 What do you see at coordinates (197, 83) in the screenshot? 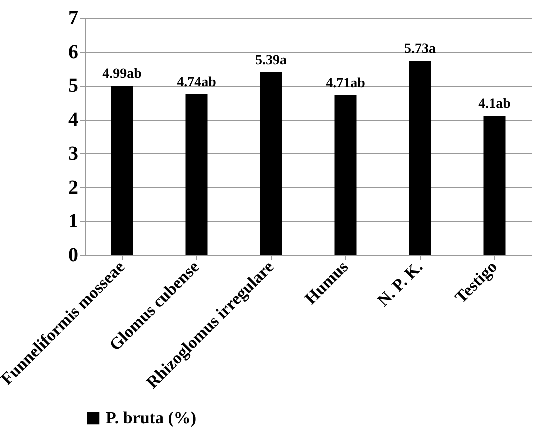
I see `data-label: 4.74ab` at bounding box center [197, 83].